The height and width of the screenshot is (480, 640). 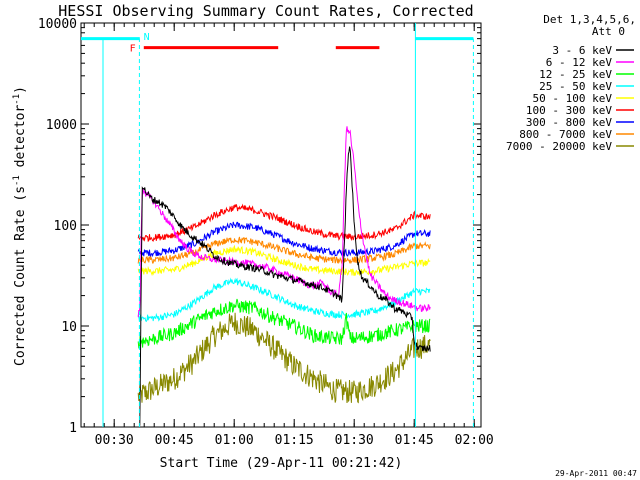 What do you see at coordinates (565, 134) in the screenshot?
I see `legend-label: 800 - 7000 keV` at bounding box center [565, 134].